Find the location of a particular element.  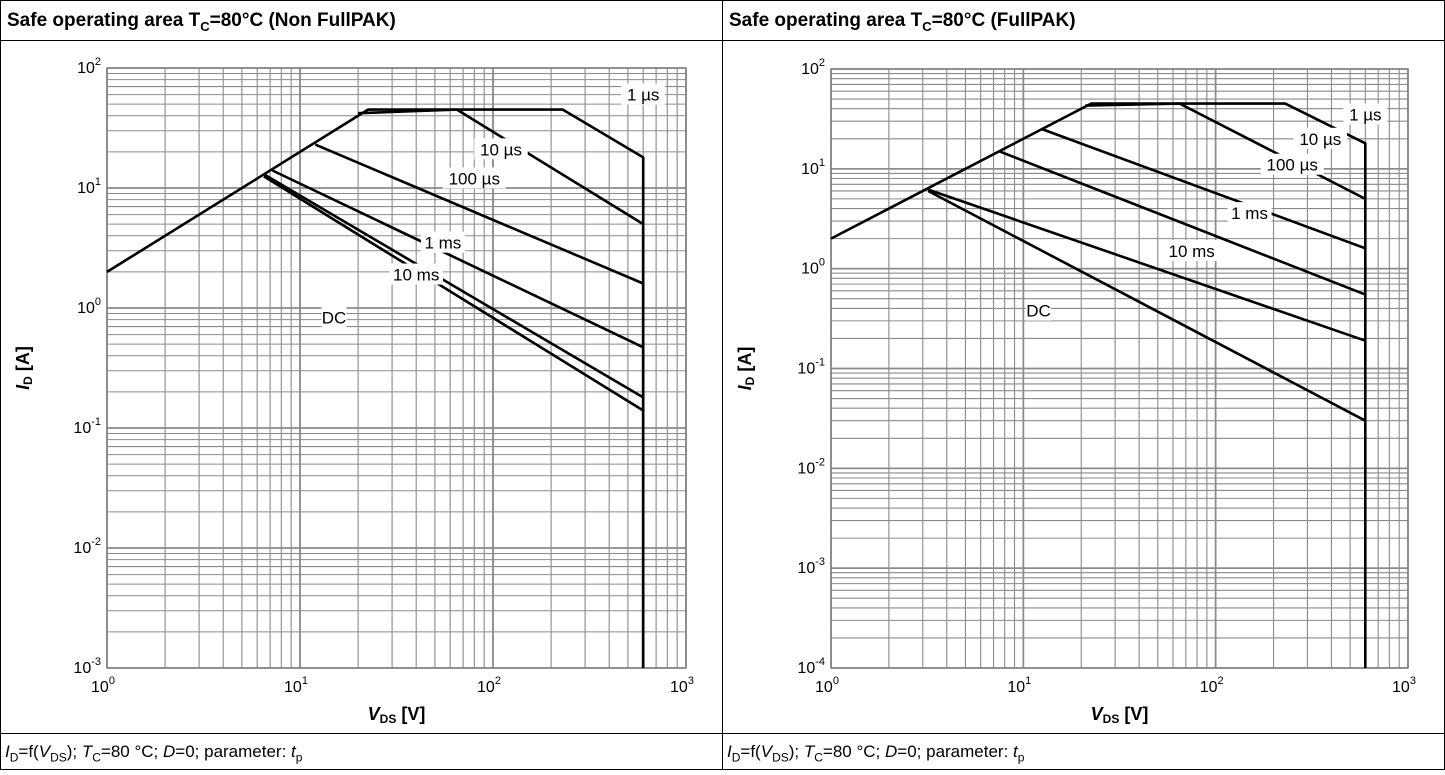

y-tick-label: 10⁻⁴ is located at coordinates (811, 666).